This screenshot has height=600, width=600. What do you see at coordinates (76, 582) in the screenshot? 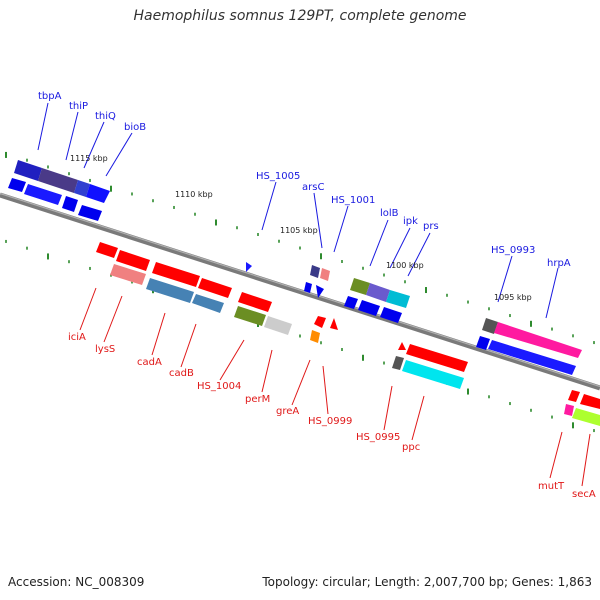
I see `accession-label: Accession: NC_008309` at bounding box center [76, 582].